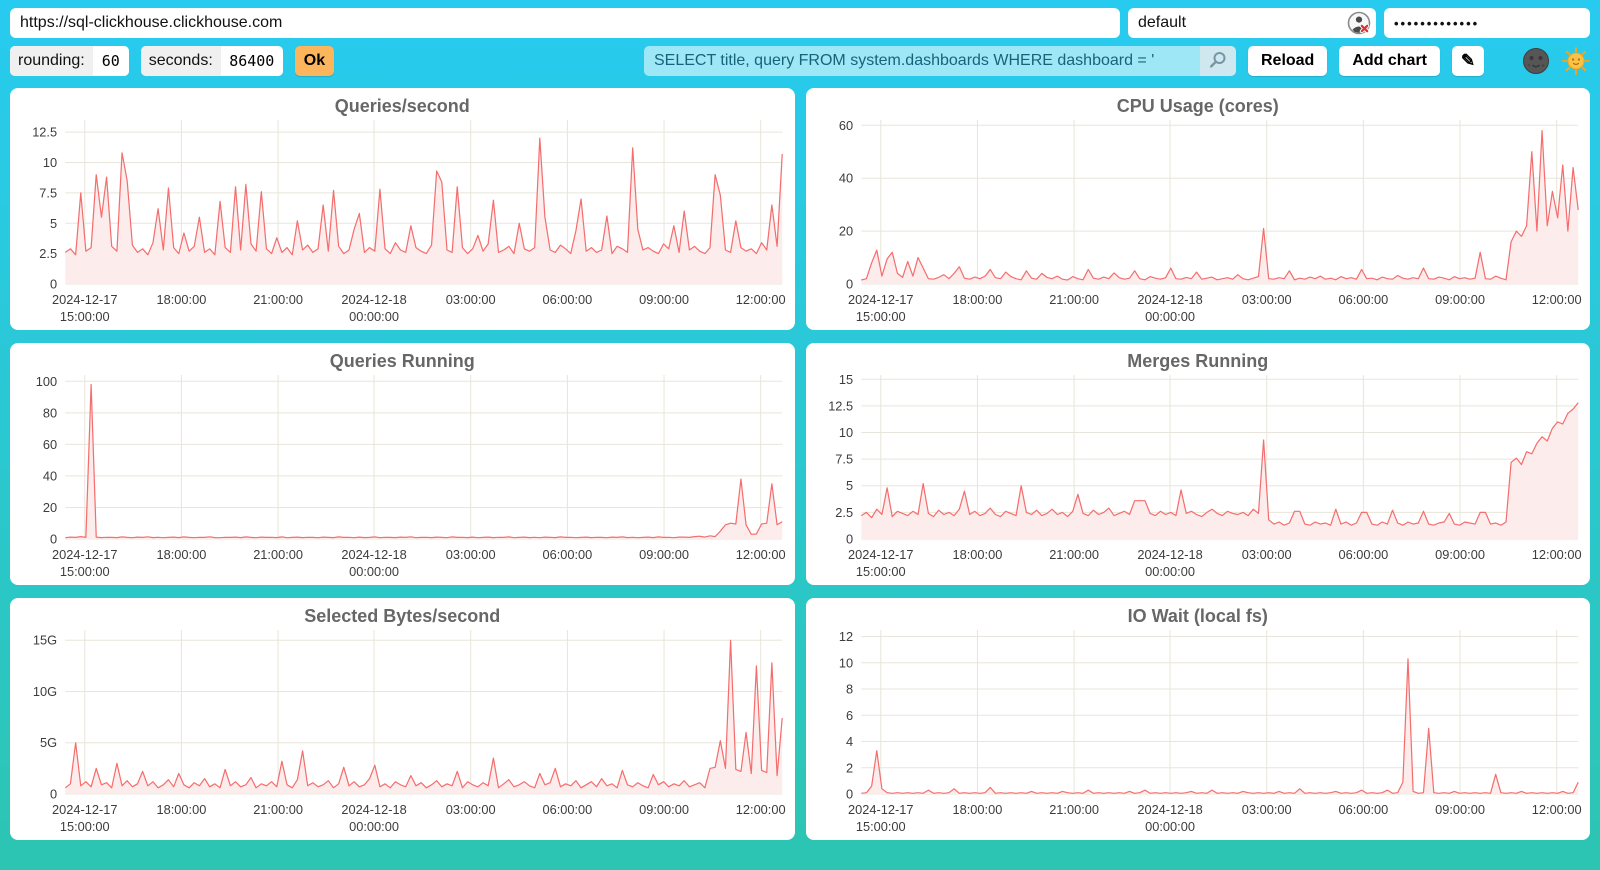  I want to click on seconds-input, so click(251, 61).